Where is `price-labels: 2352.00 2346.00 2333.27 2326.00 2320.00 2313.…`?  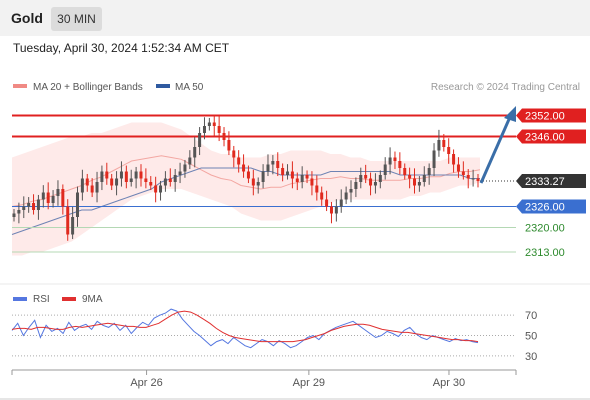
price-labels: 2352.00 2346.00 2333.27 2326.00 2320.00 2313.… is located at coordinates (551, 183).